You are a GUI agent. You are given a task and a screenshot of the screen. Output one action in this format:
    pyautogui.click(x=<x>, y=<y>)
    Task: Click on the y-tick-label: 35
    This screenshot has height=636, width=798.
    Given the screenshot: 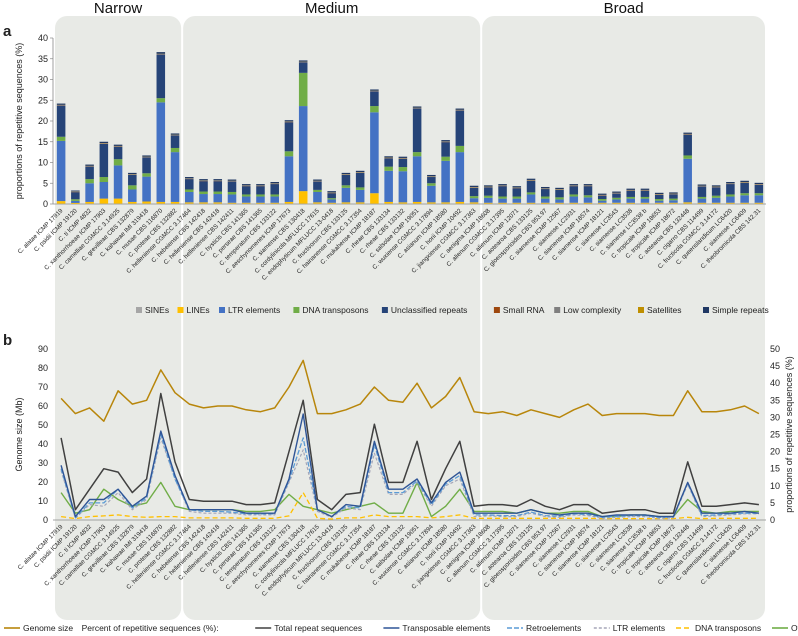 What is the action you would take?
    pyautogui.click(x=43, y=59)
    